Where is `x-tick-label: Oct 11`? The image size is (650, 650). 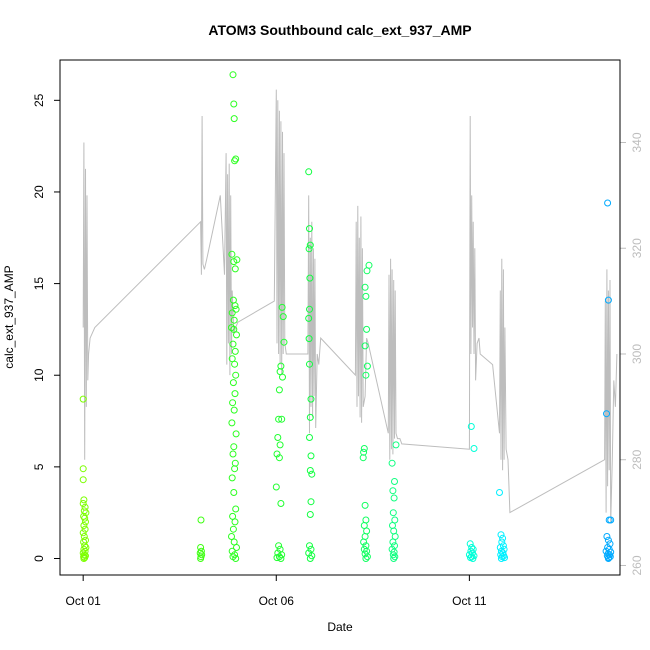 x-tick-label: Oct 11 is located at coordinates (469, 601).